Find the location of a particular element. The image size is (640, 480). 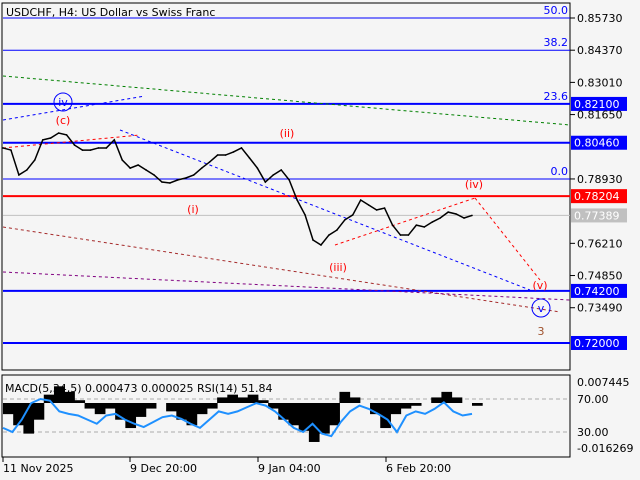

fib-level-label: 50.0 is located at coordinates (556, 10).